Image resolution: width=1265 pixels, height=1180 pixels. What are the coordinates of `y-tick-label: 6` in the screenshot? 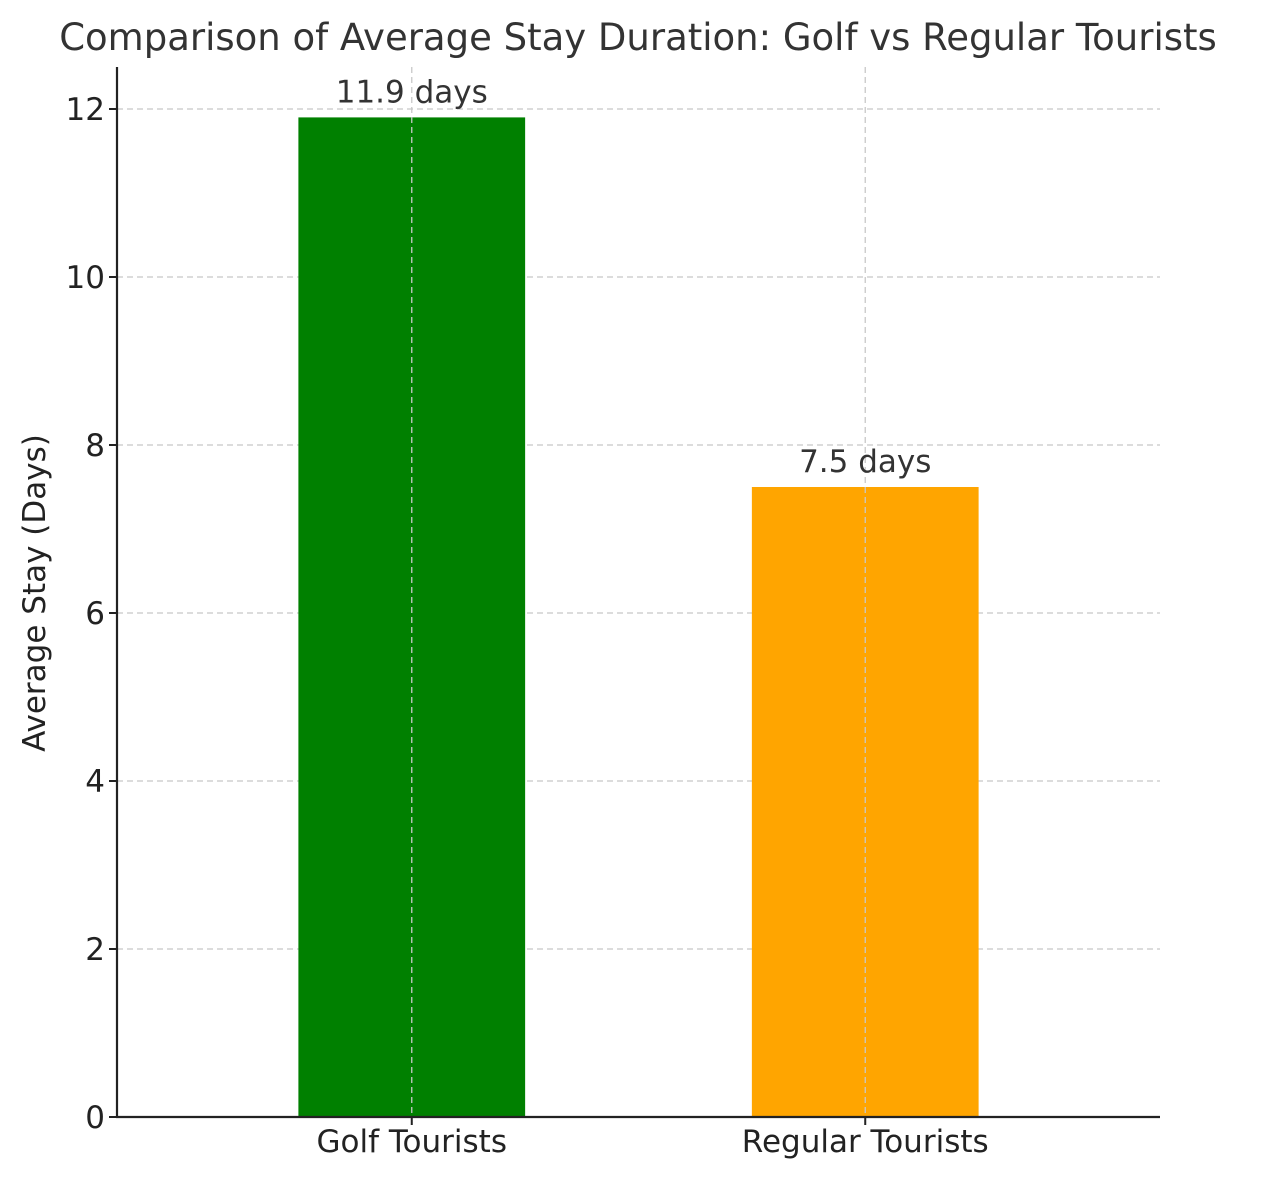 It's located at (95, 614).